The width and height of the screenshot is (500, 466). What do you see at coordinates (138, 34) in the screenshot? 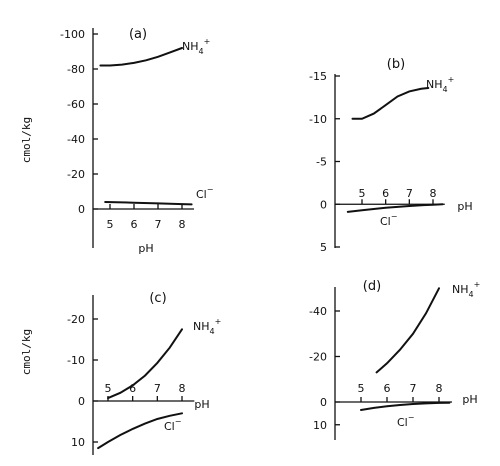
I see `panel-label: (a)` at bounding box center [138, 34].